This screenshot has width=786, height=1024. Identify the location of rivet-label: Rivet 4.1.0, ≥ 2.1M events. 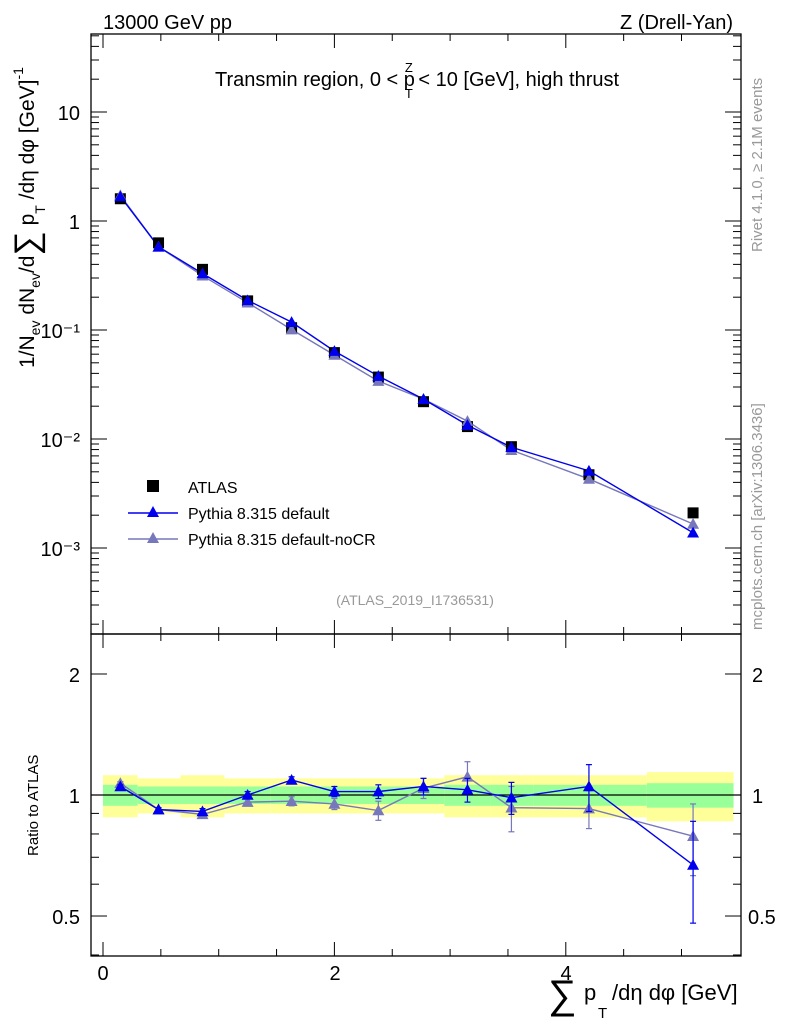
(757, 165).